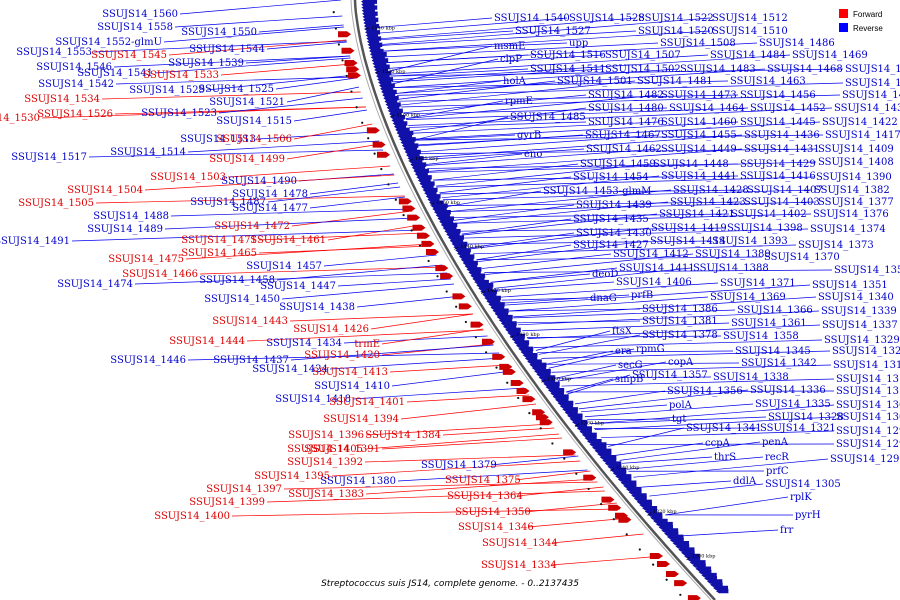 Image resolution: width=900 pixels, height=600 pixels. Describe the element at coordinates (605, 274) in the screenshot. I see `gene-label-deod: deoD` at that location.